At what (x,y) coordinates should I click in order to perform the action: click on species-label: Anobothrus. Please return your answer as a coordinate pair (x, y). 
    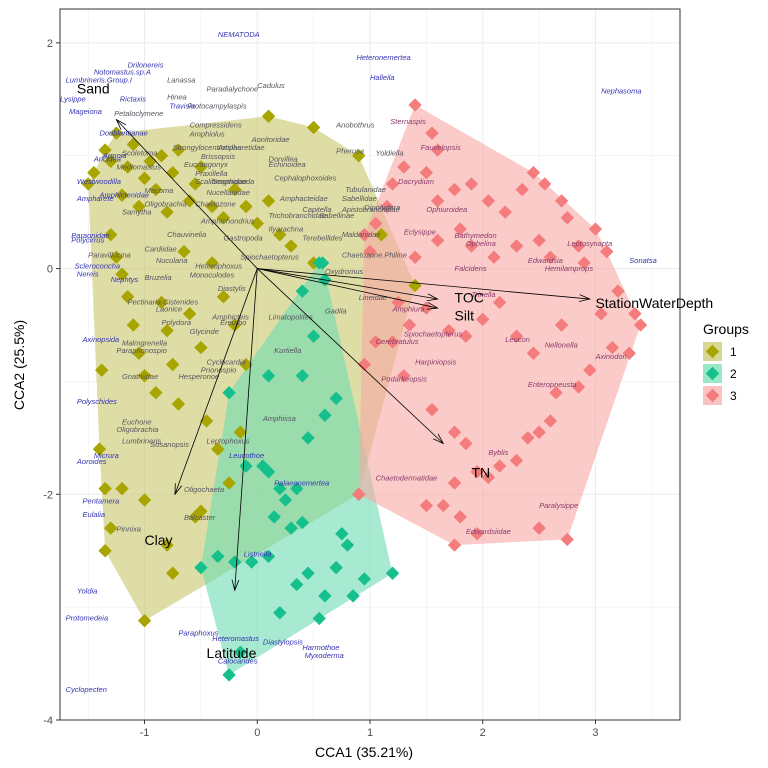
    Looking at the image, I should click on (355, 125).